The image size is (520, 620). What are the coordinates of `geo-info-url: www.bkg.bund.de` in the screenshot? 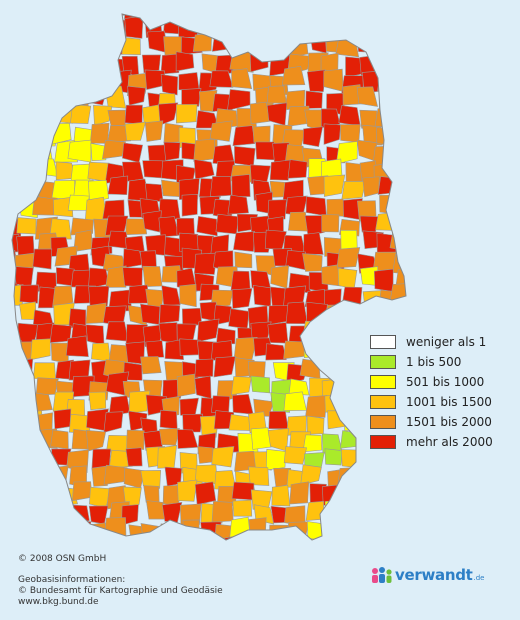 It's located at (58, 602).